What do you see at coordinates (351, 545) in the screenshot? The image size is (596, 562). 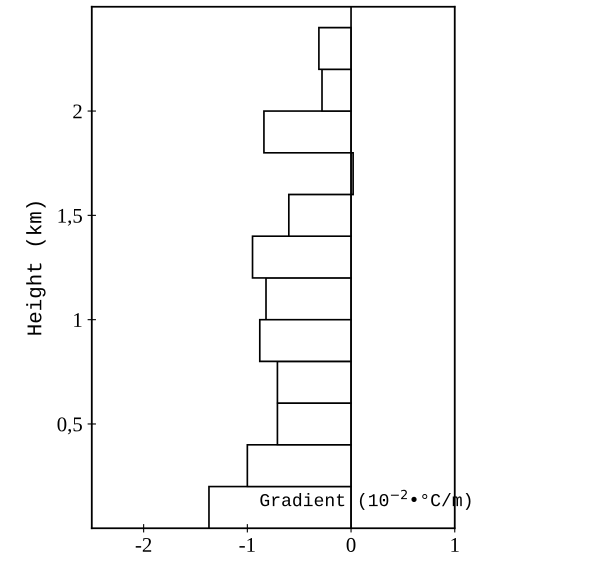 I see `x-tick-label: 0` at bounding box center [351, 545].